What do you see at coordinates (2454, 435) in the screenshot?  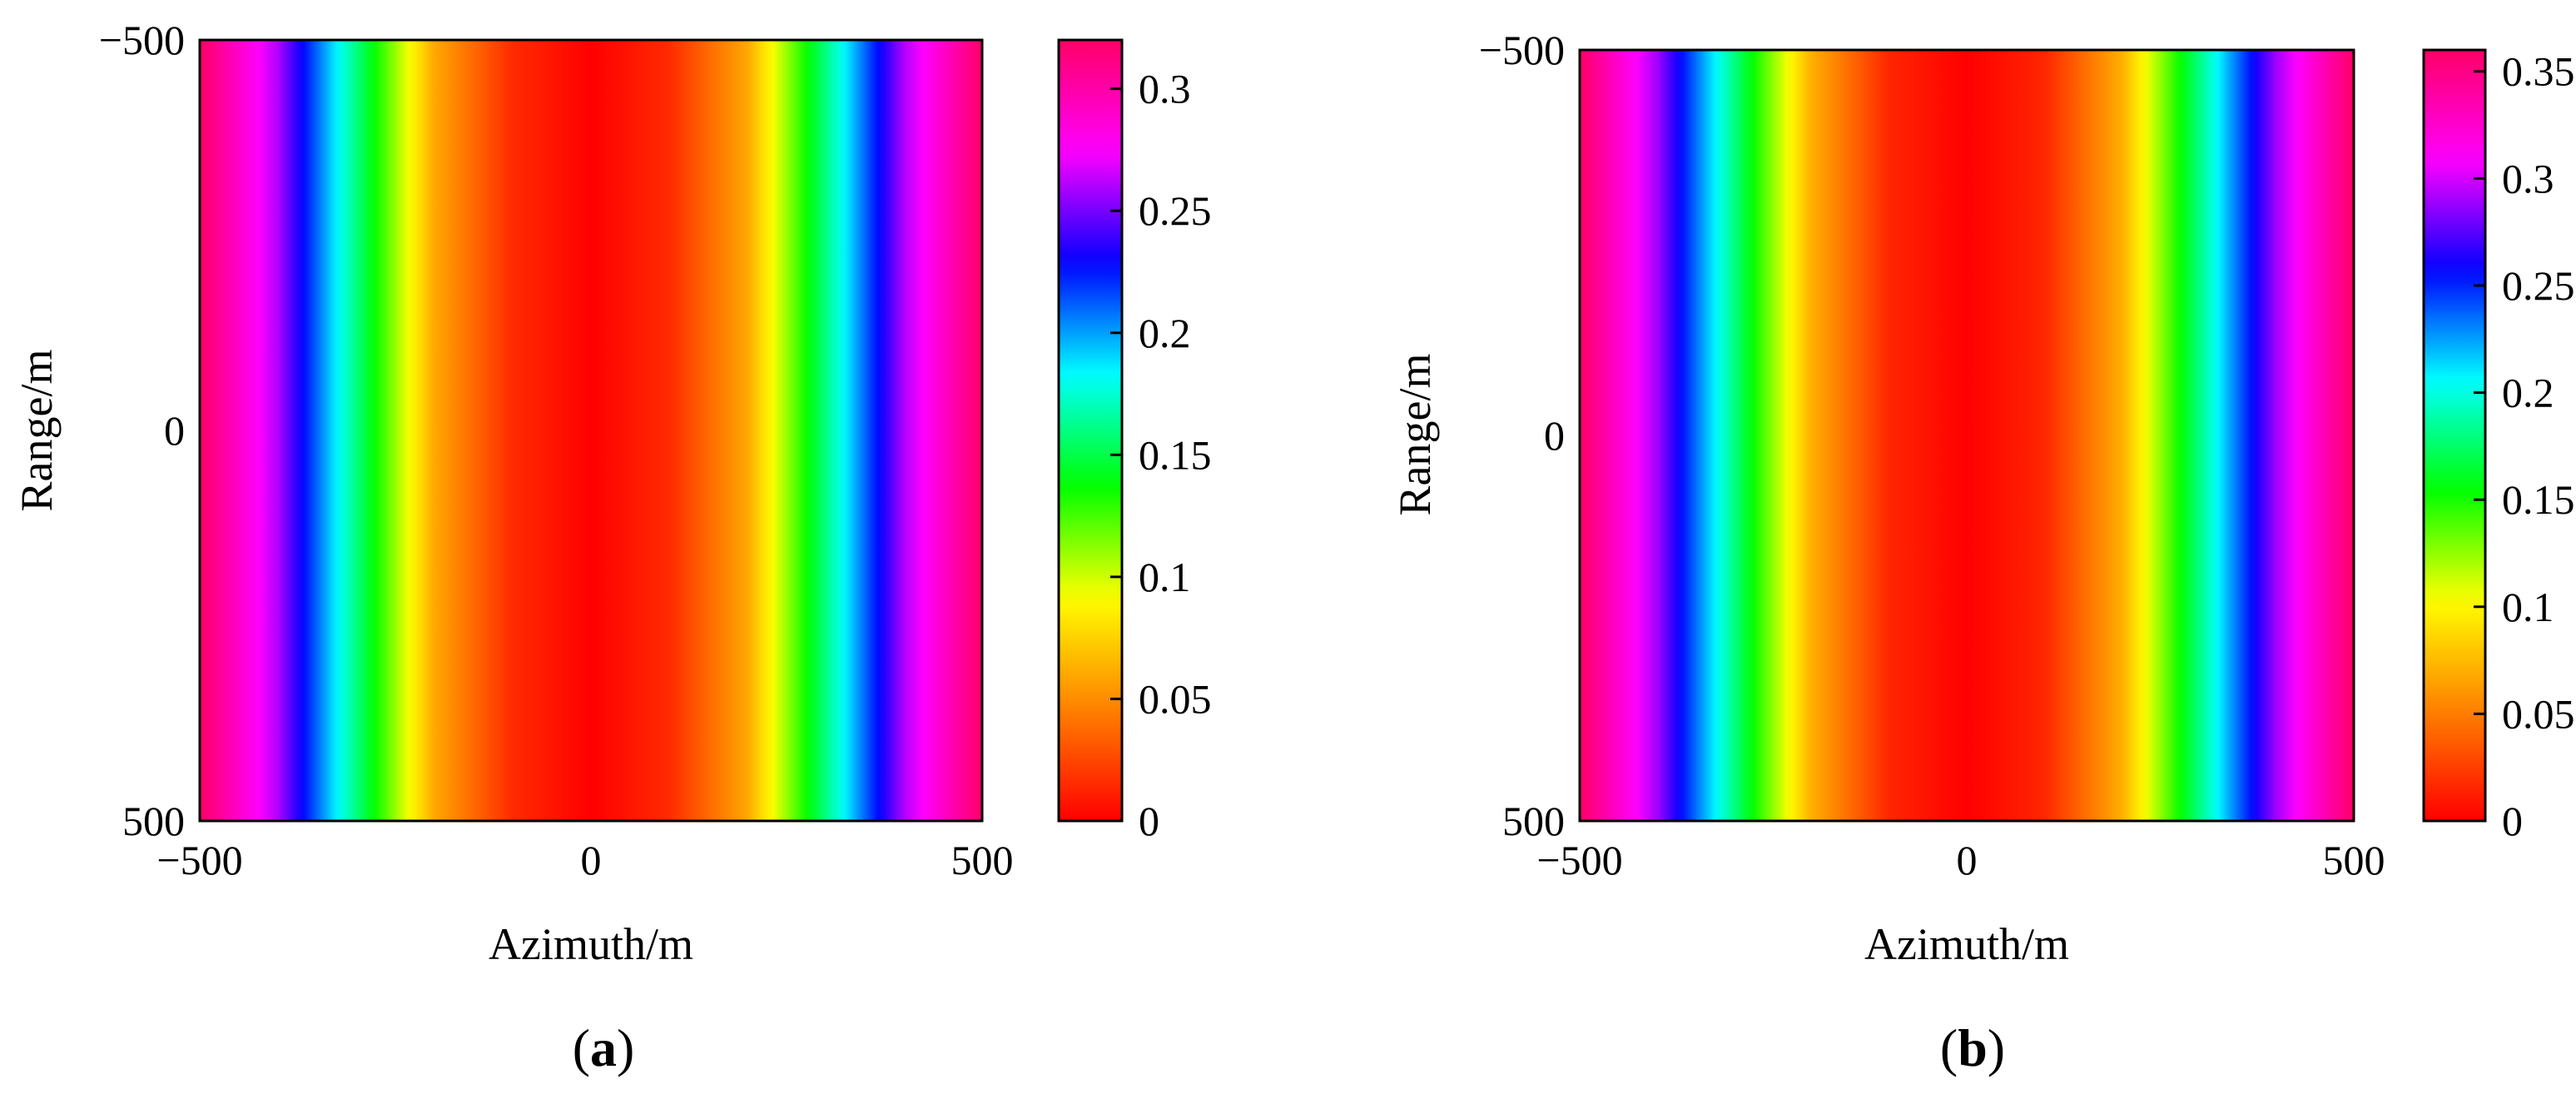 I see `colorbar-b` at bounding box center [2454, 435].